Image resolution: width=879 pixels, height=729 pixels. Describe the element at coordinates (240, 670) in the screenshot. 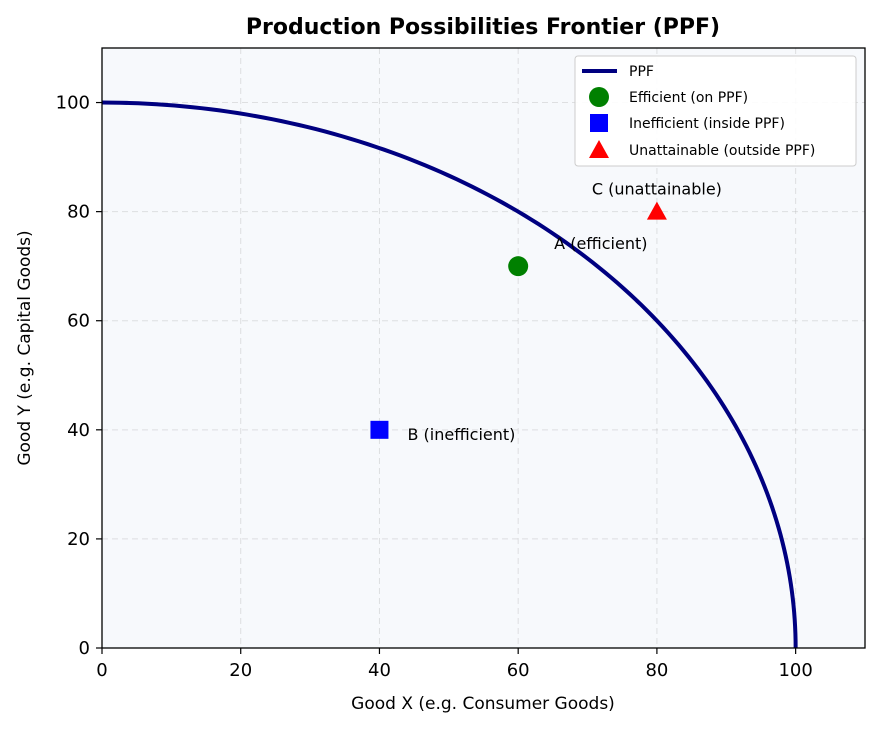

I see `x-tick-label: 20` at that location.